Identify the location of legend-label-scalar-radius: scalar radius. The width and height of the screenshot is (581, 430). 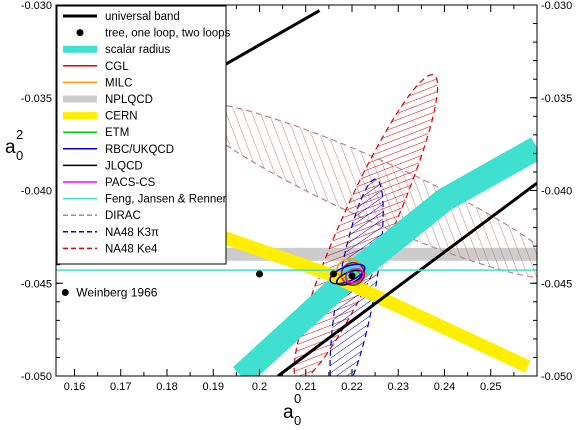
(137, 50).